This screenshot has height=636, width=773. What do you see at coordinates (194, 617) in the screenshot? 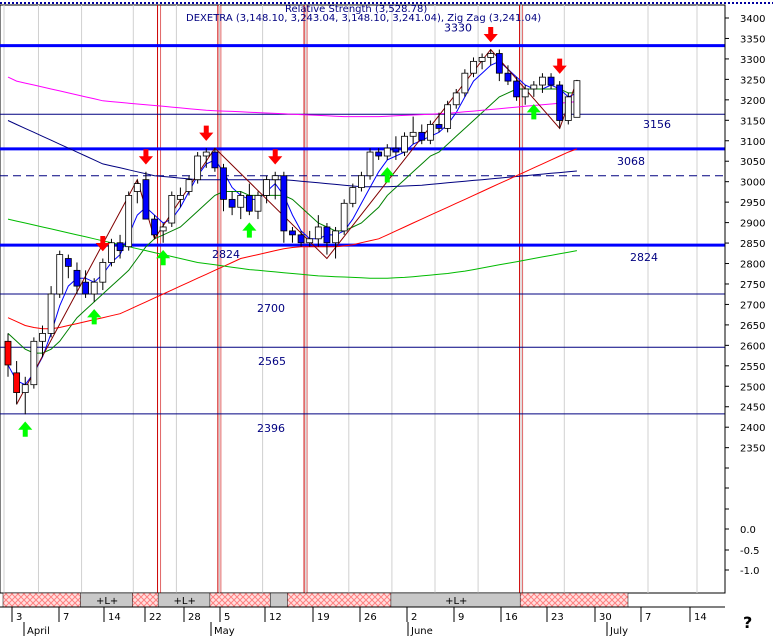
I see `x-tick-label: 28` at bounding box center [194, 617].